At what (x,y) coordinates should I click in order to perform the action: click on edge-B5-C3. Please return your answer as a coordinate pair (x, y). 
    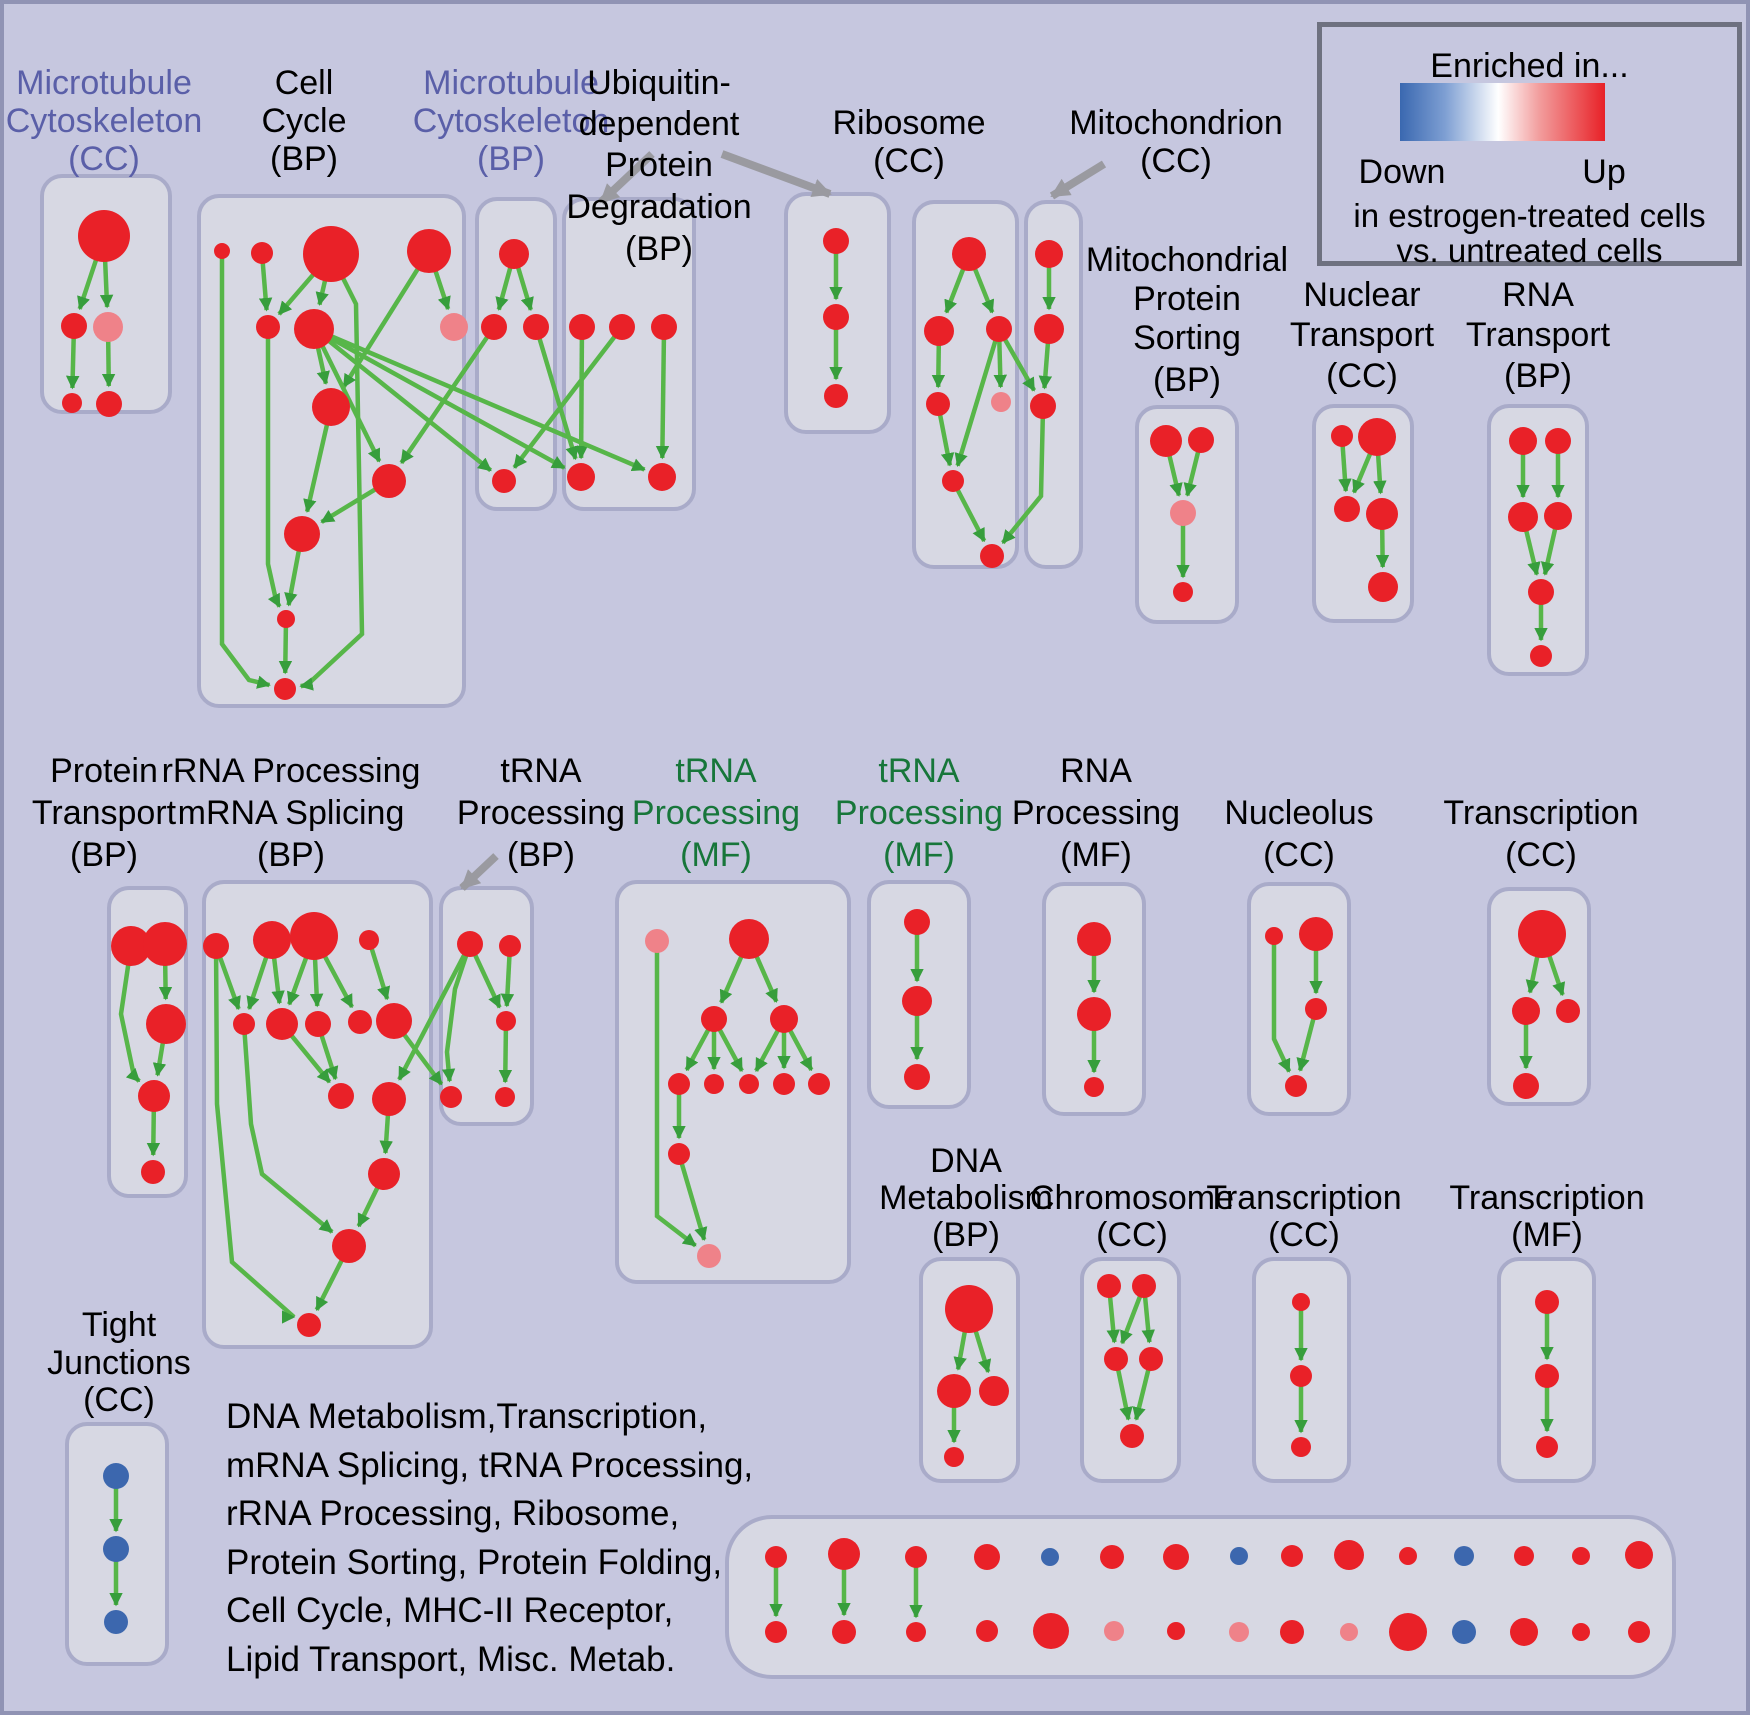
    Looking at the image, I should click on (409, 405).